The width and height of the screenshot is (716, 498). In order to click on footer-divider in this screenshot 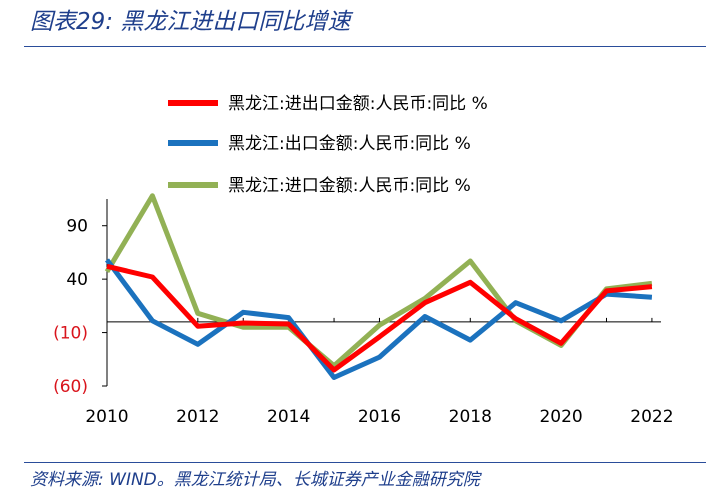, I will do `click(365, 462)`.